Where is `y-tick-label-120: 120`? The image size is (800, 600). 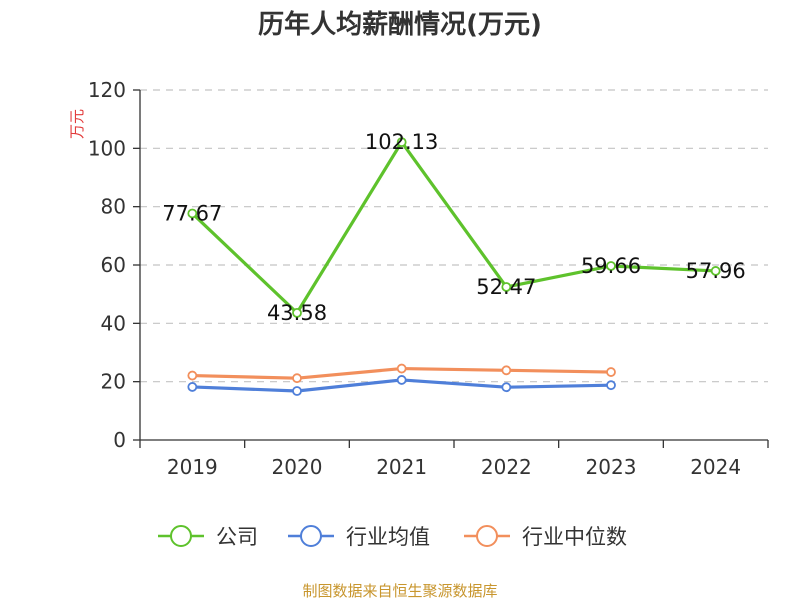 y-tick-label-120: 120 is located at coordinates (107, 90).